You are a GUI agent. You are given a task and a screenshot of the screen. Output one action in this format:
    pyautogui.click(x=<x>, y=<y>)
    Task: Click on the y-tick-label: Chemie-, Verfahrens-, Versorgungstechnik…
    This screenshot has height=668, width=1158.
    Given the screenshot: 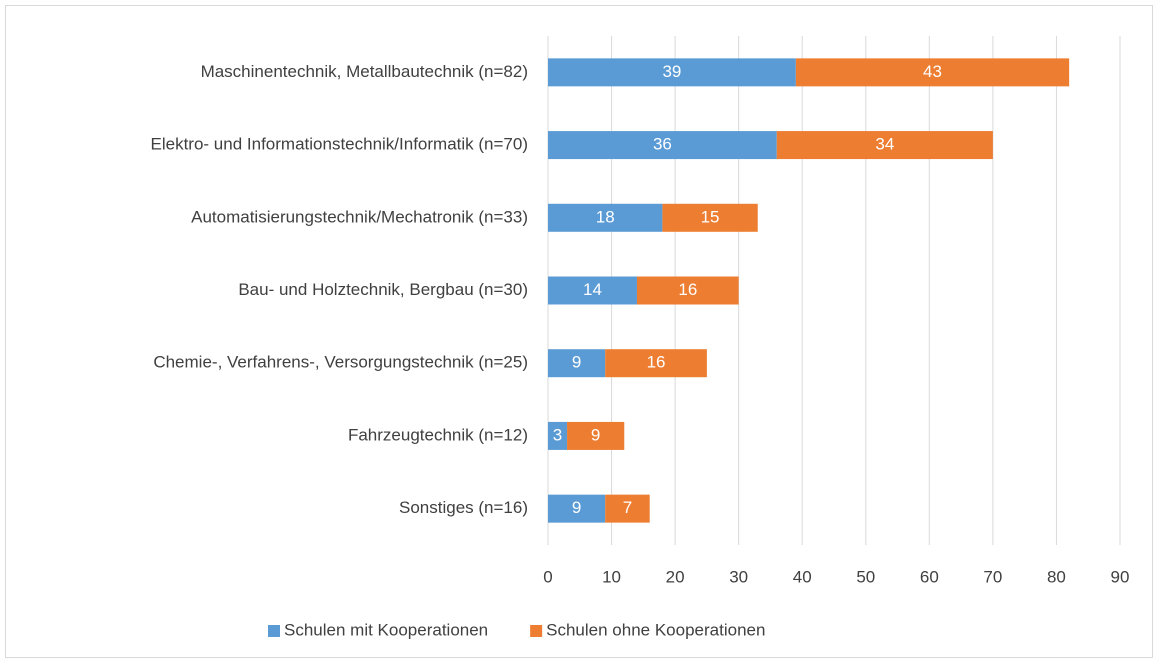 What is the action you would take?
    pyautogui.click(x=340, y=362)
    